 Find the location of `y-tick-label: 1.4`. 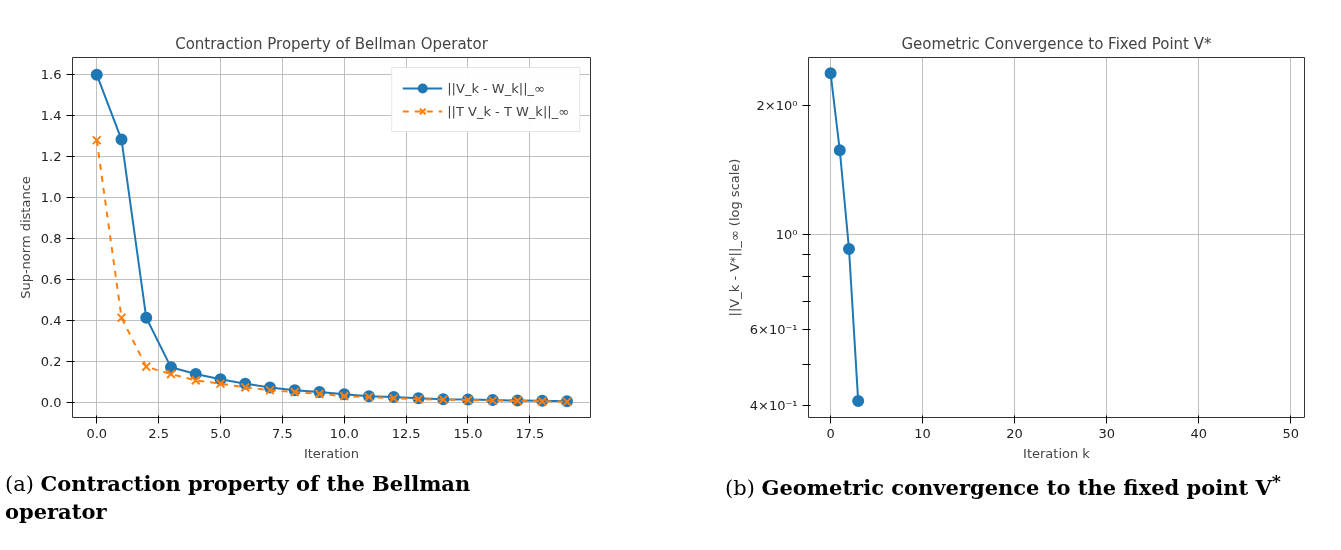

y-tick-label: 1.4 is located at coordinates (51, 116).